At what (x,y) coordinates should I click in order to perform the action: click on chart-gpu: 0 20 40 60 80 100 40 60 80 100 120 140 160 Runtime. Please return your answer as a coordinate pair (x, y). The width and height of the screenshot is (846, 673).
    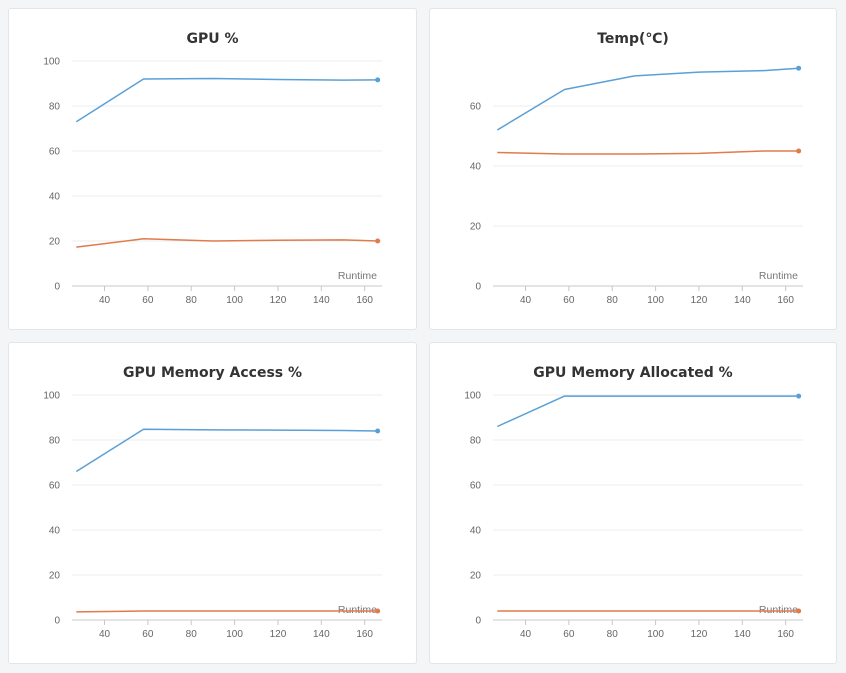
    Looking at the image, I should click on (212, 181).